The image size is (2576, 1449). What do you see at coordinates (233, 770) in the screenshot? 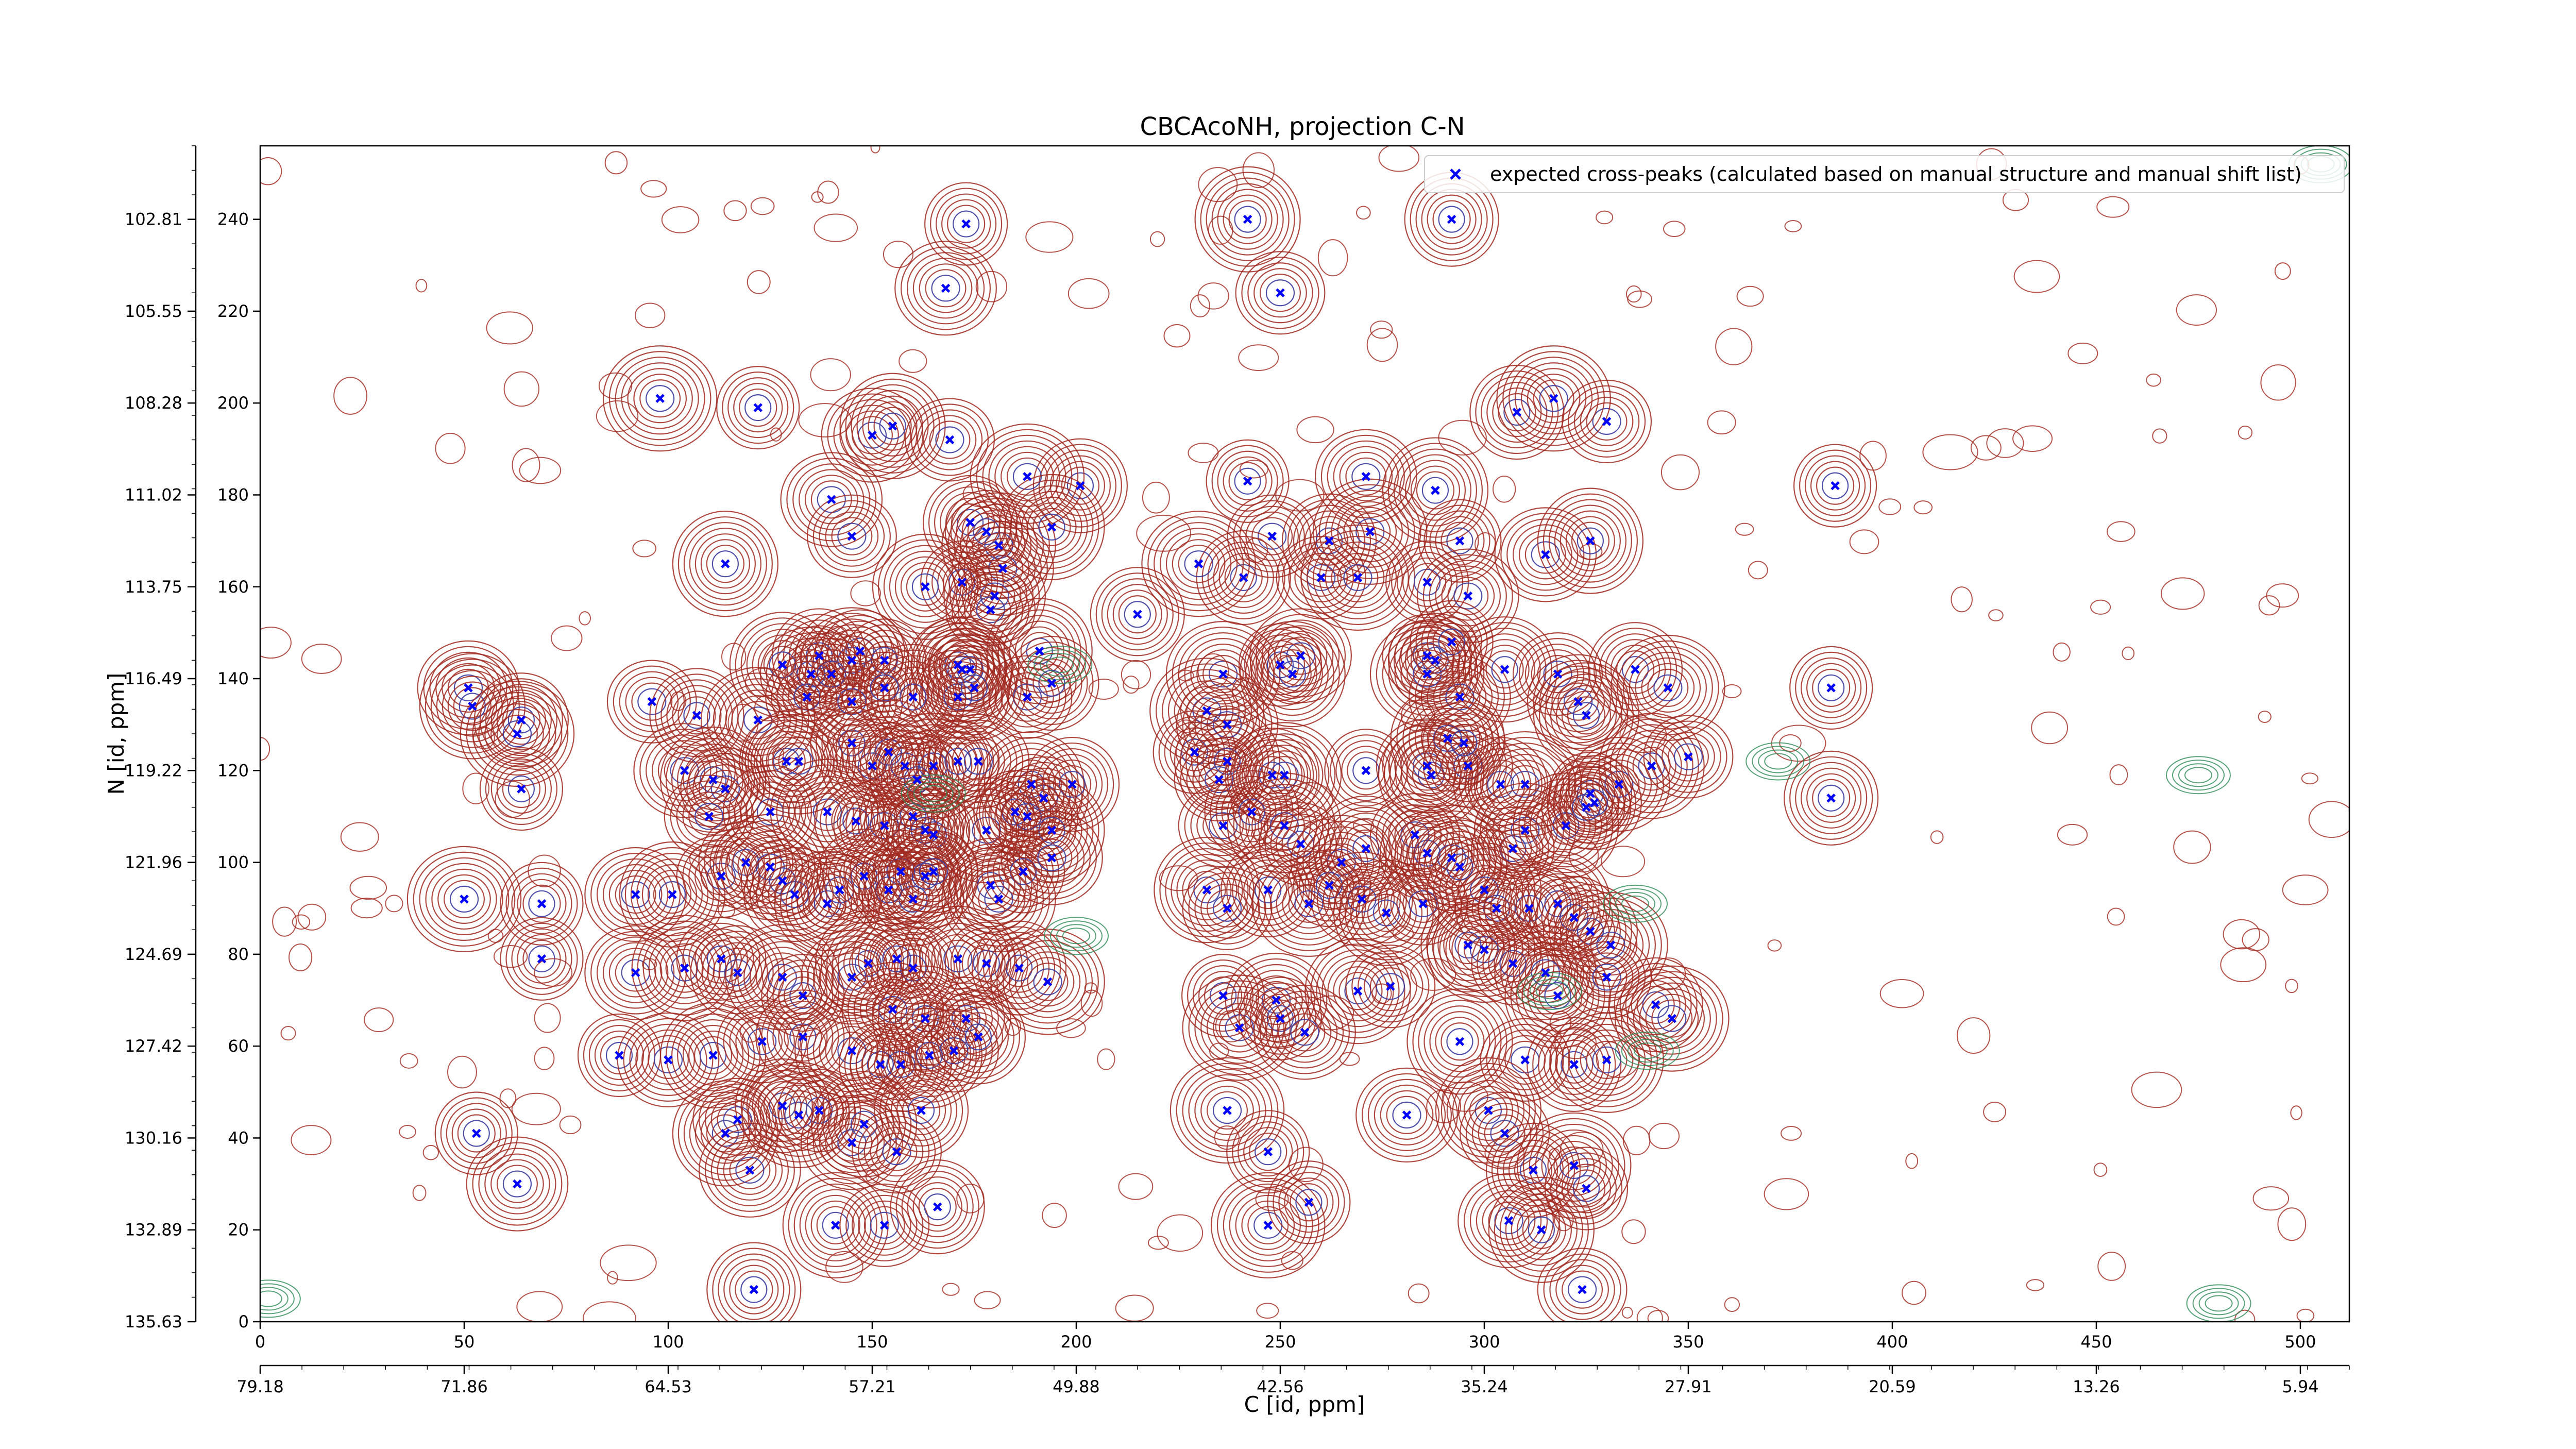
I see `y-tick-label: 120` at bounding box center [233, 770].